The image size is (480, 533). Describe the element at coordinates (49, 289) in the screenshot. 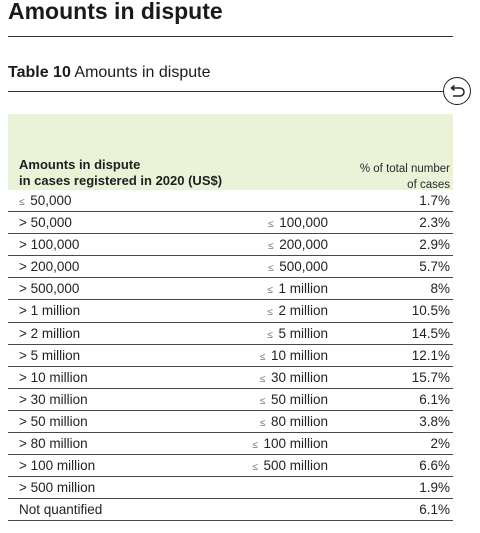

I see `cell-range-from: > 500,000` at that location.